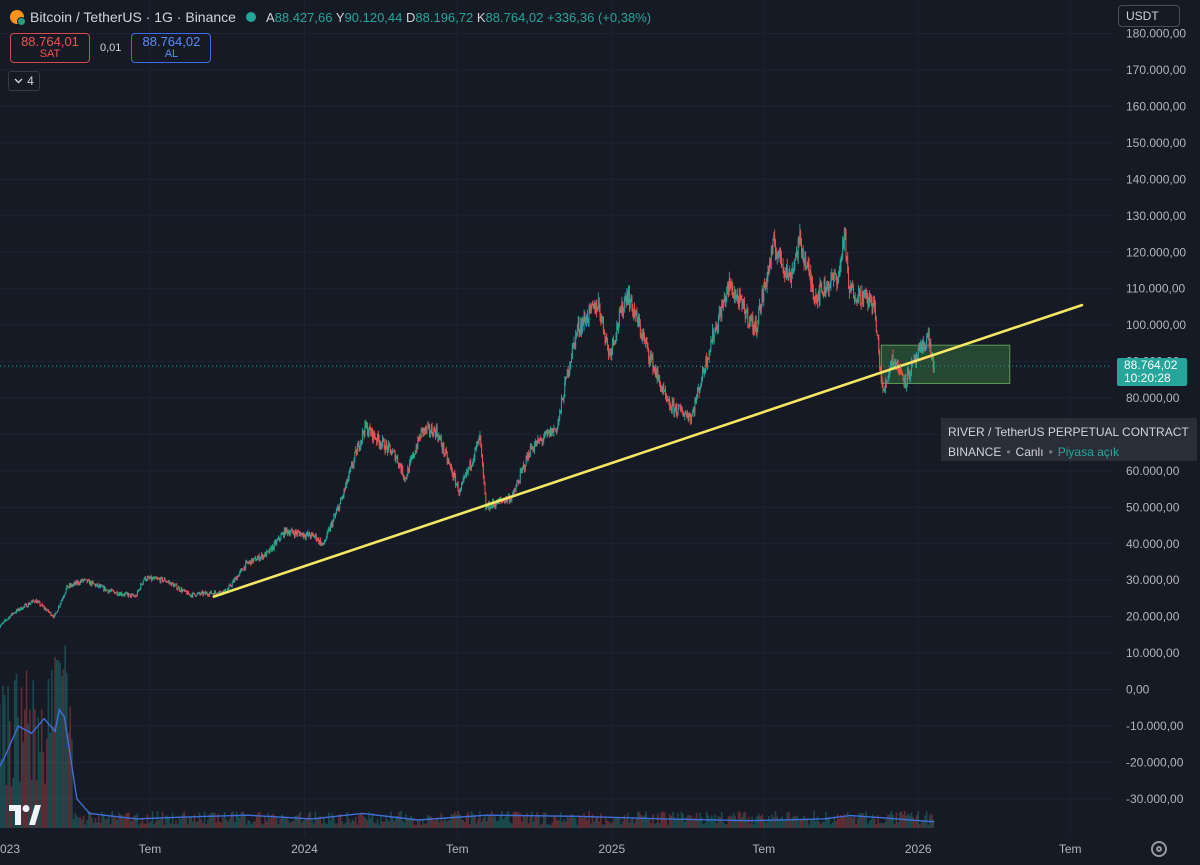 This screenshot has width=1200, height=865. I want to click on currency-select: USDT, so click(1149, 16).